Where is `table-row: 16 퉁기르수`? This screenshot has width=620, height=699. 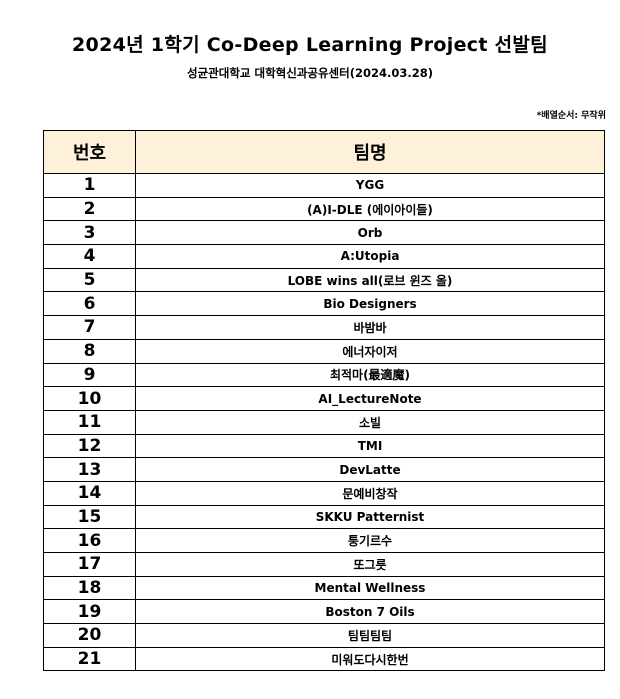
table-row: 16 퉁기르수 is located at coordinates (324, 540).